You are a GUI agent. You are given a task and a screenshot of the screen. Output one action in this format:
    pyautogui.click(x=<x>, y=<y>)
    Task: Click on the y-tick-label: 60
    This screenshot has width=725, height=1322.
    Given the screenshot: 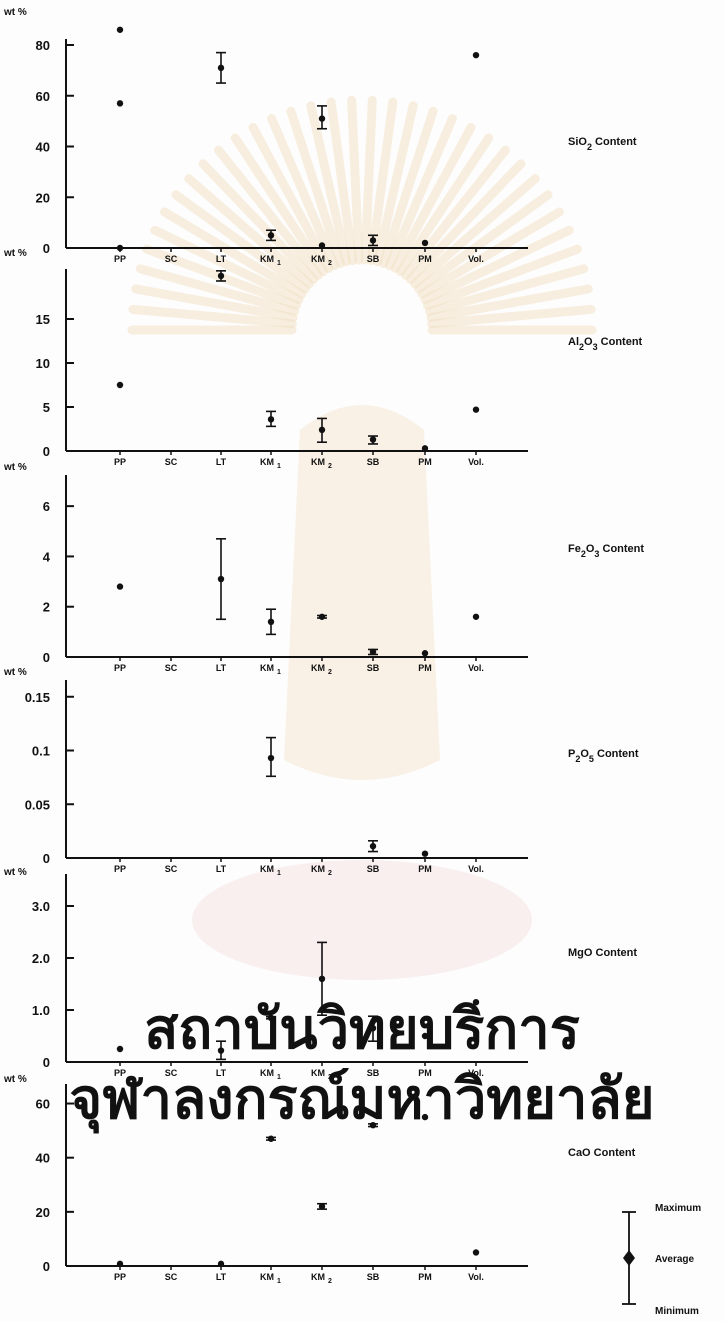 What is the action you would take?
    pyautogui.click(x=43, y=1104)
    